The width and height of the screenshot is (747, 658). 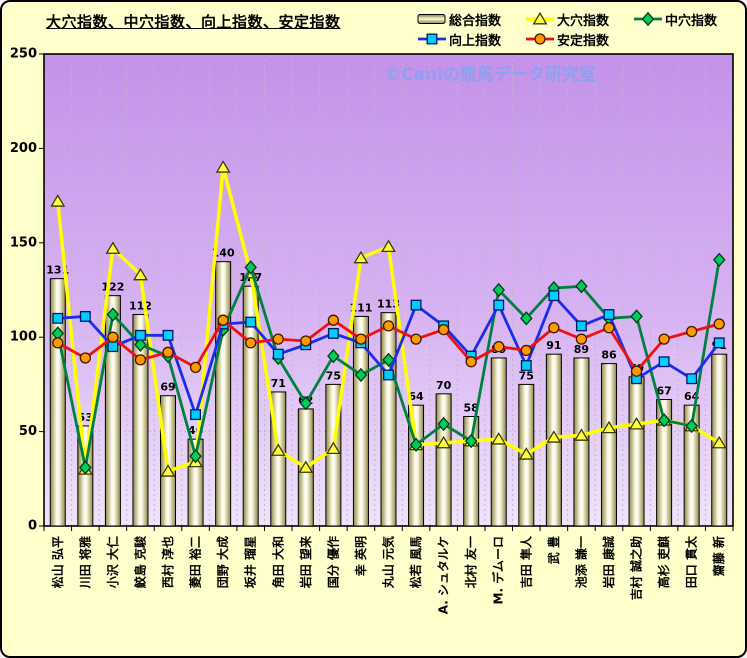 I want to click on x-category-label: 池添 謙一, so click(x=580, y=562).